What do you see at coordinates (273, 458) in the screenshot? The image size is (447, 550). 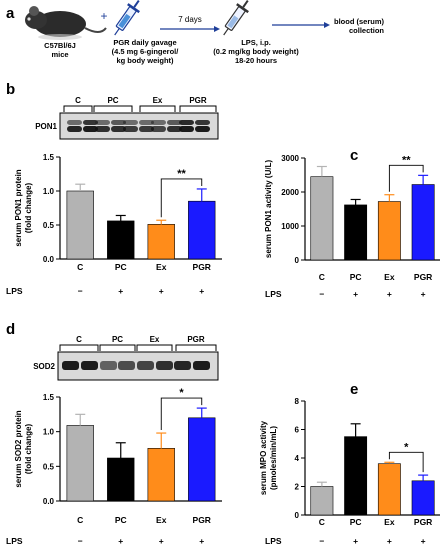 I see `y-axis-label: (pmoles/min/mL)` at bounding box center [273, 458].